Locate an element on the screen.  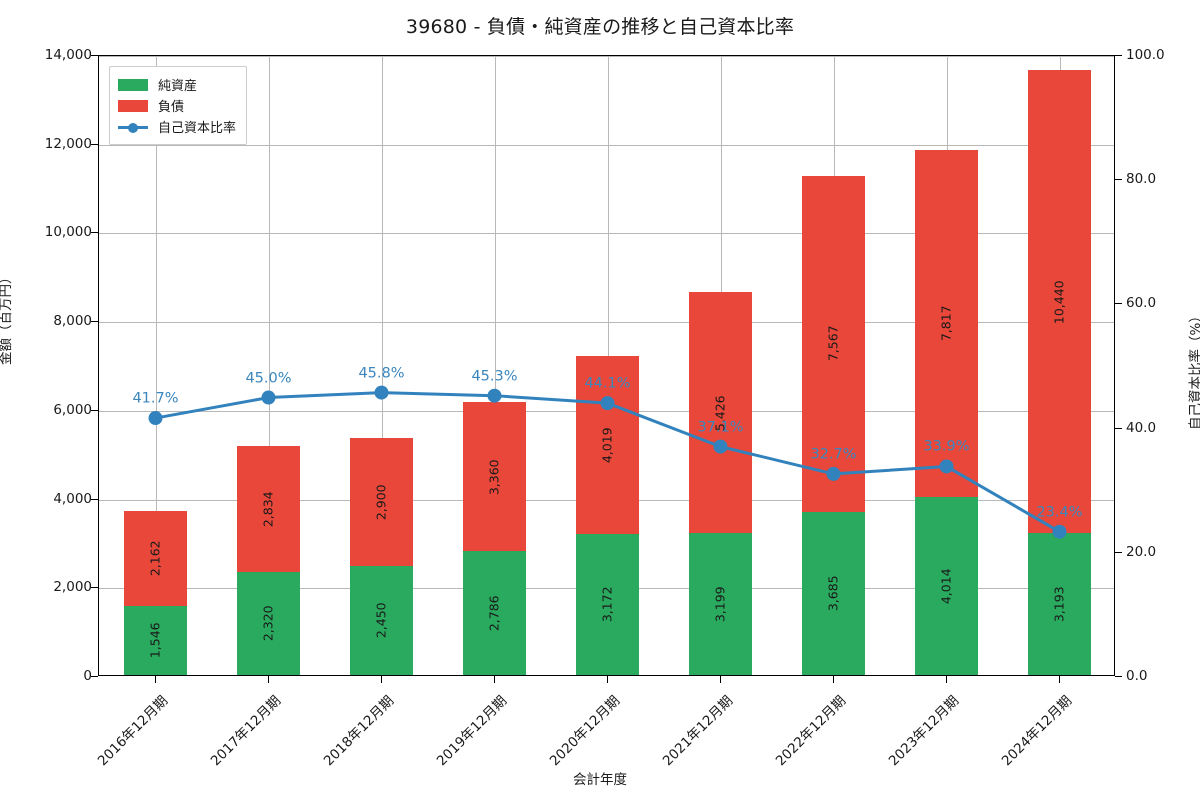
legend-item: 負債 is located at coordinates (177, 105).